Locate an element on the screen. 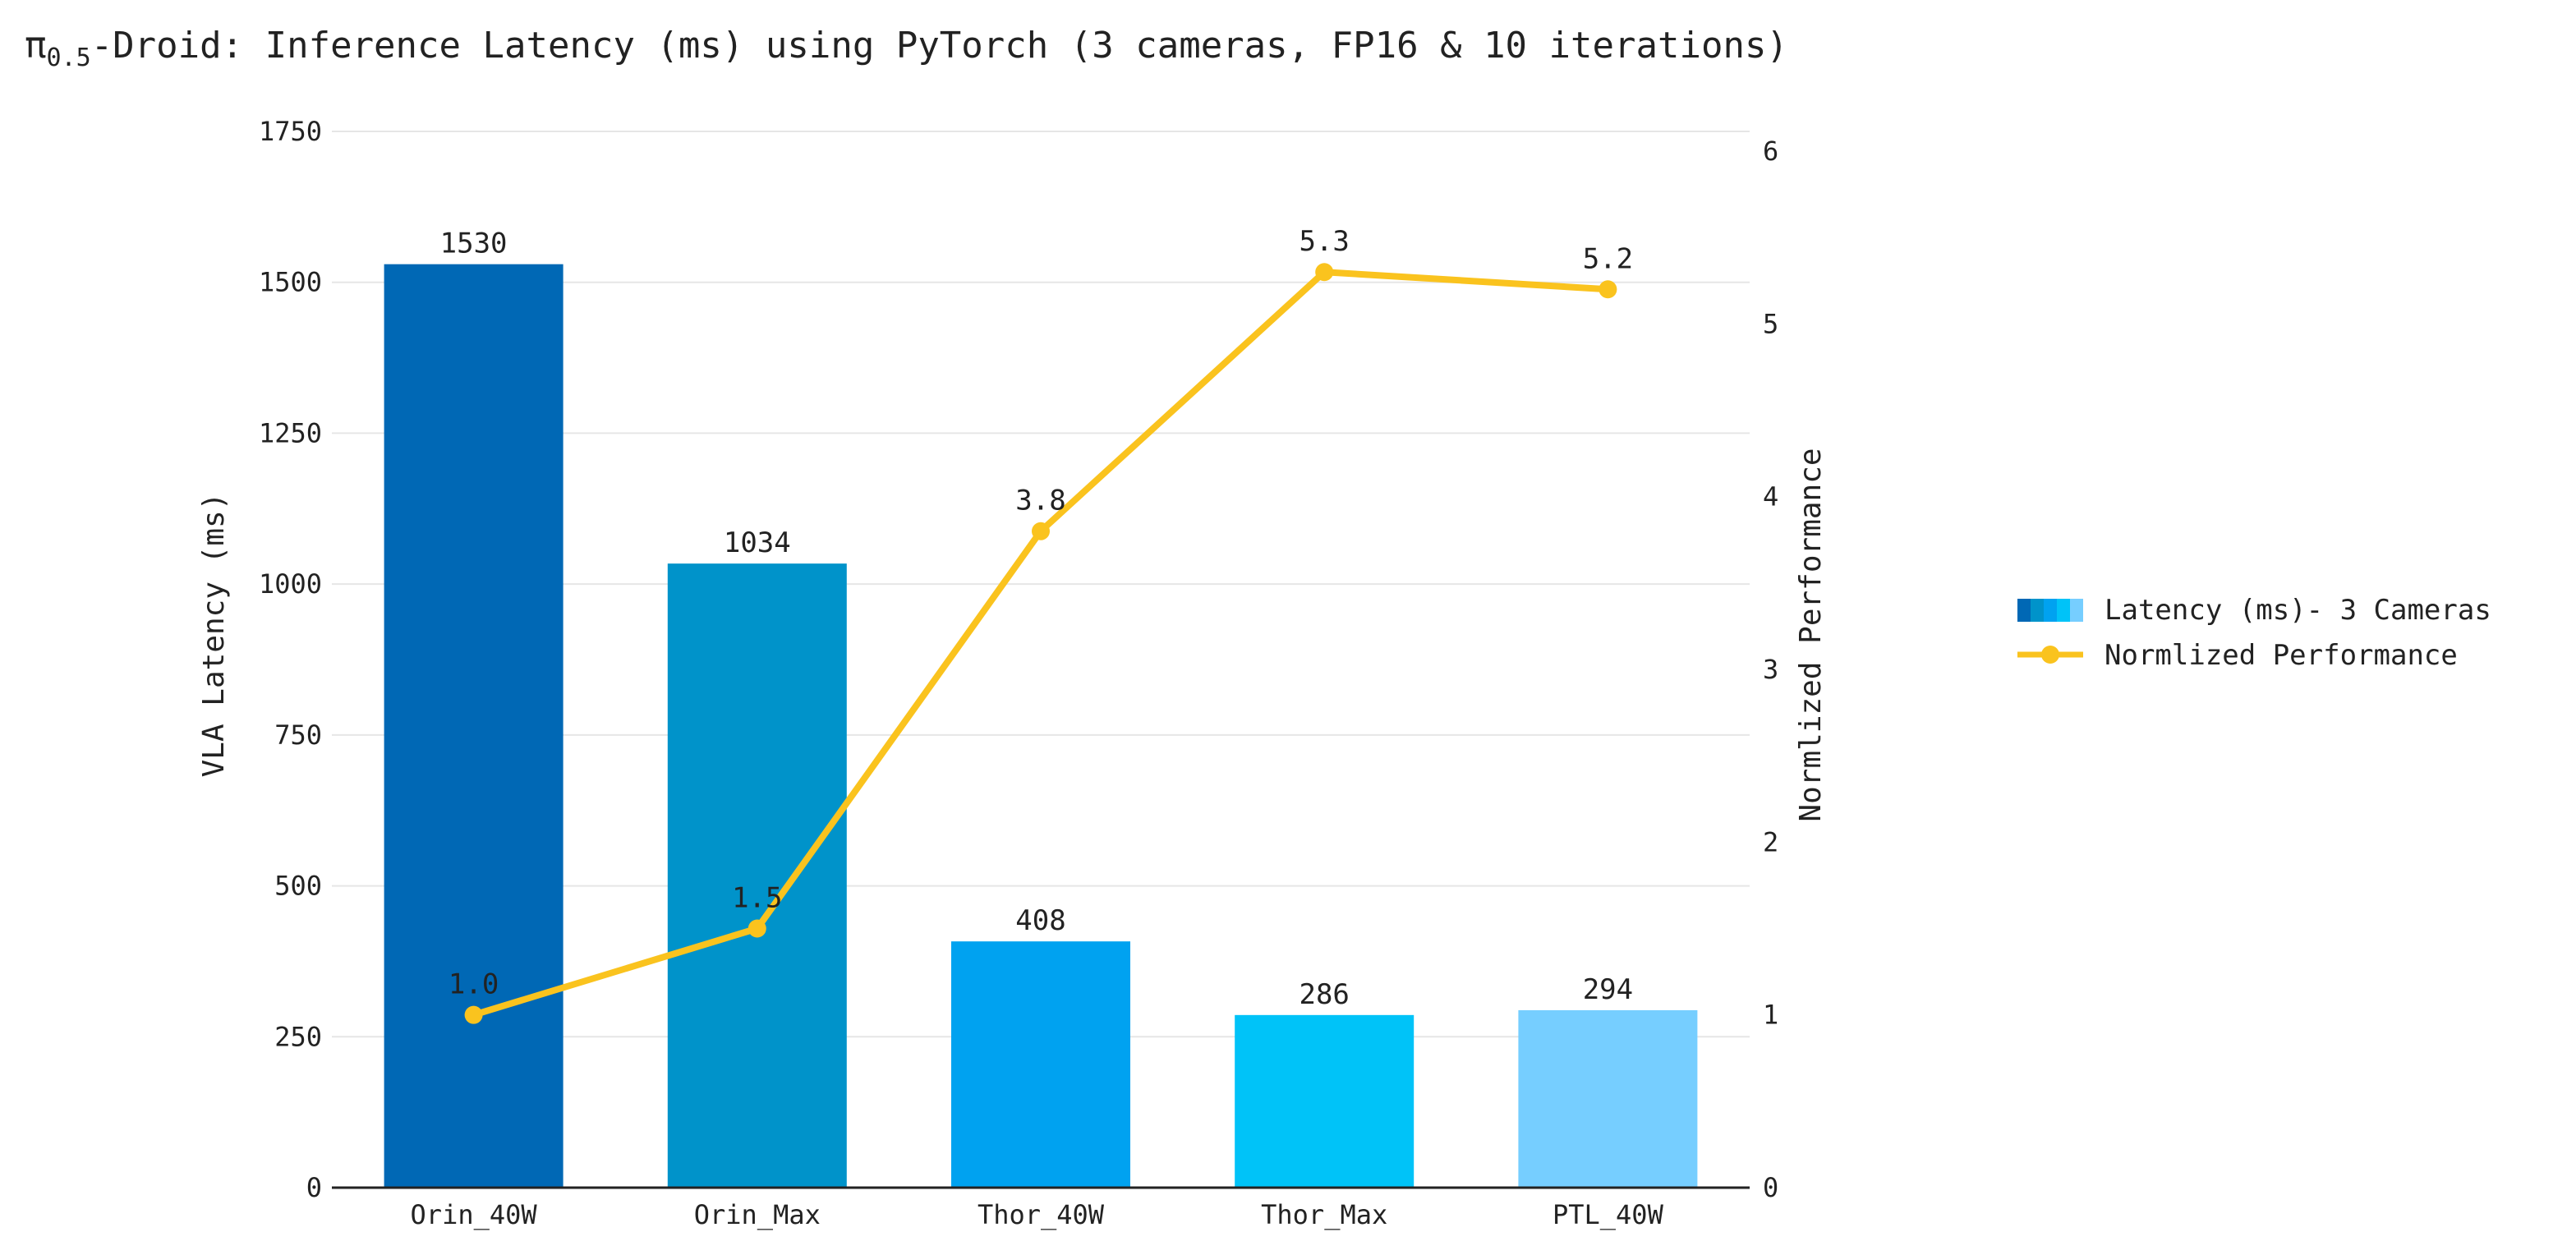 The height and width of the screenshot is (1255, 2576). y2-tick-label: 5 is located at coordinates (1770, 323).